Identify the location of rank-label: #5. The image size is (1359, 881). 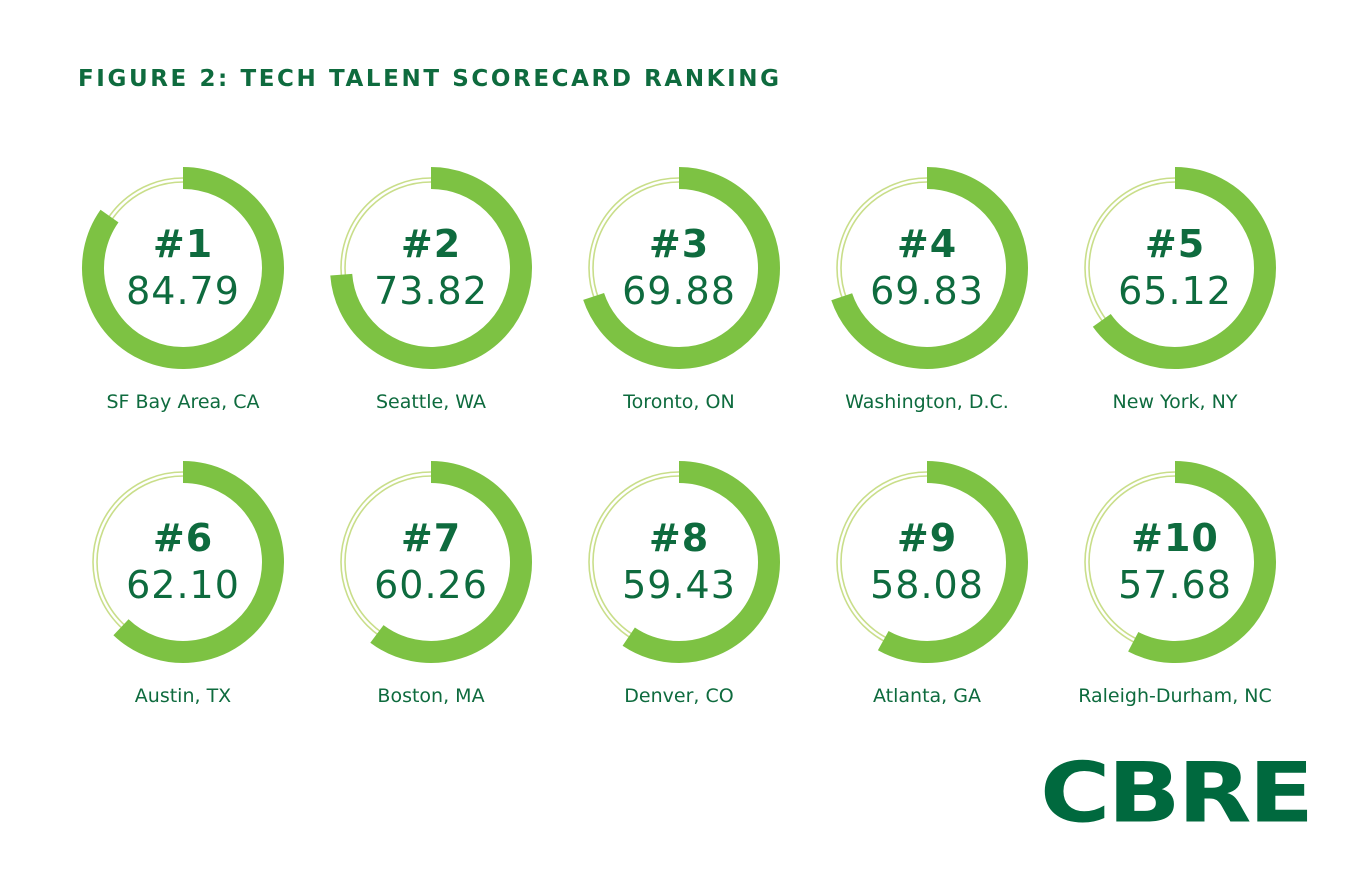
(1175, 244).